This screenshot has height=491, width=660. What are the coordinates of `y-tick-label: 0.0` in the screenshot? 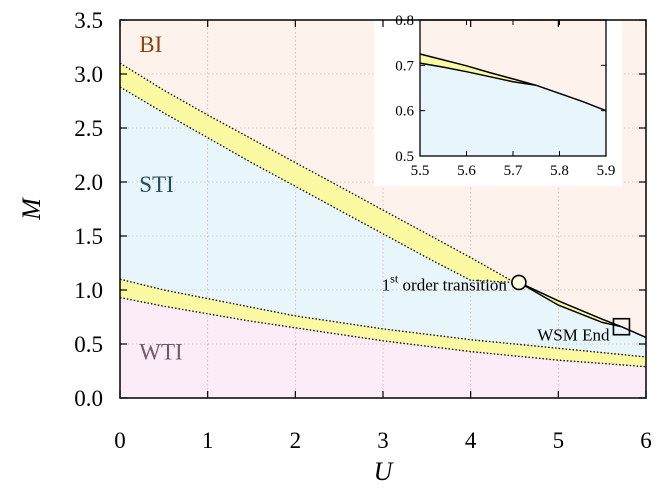 It's located at (88, 398).